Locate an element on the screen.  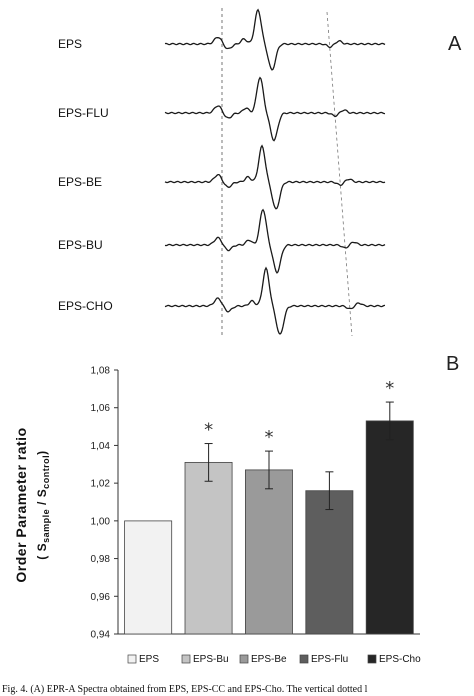
spectrum-label: EPS is located at coordinates (70, 44).